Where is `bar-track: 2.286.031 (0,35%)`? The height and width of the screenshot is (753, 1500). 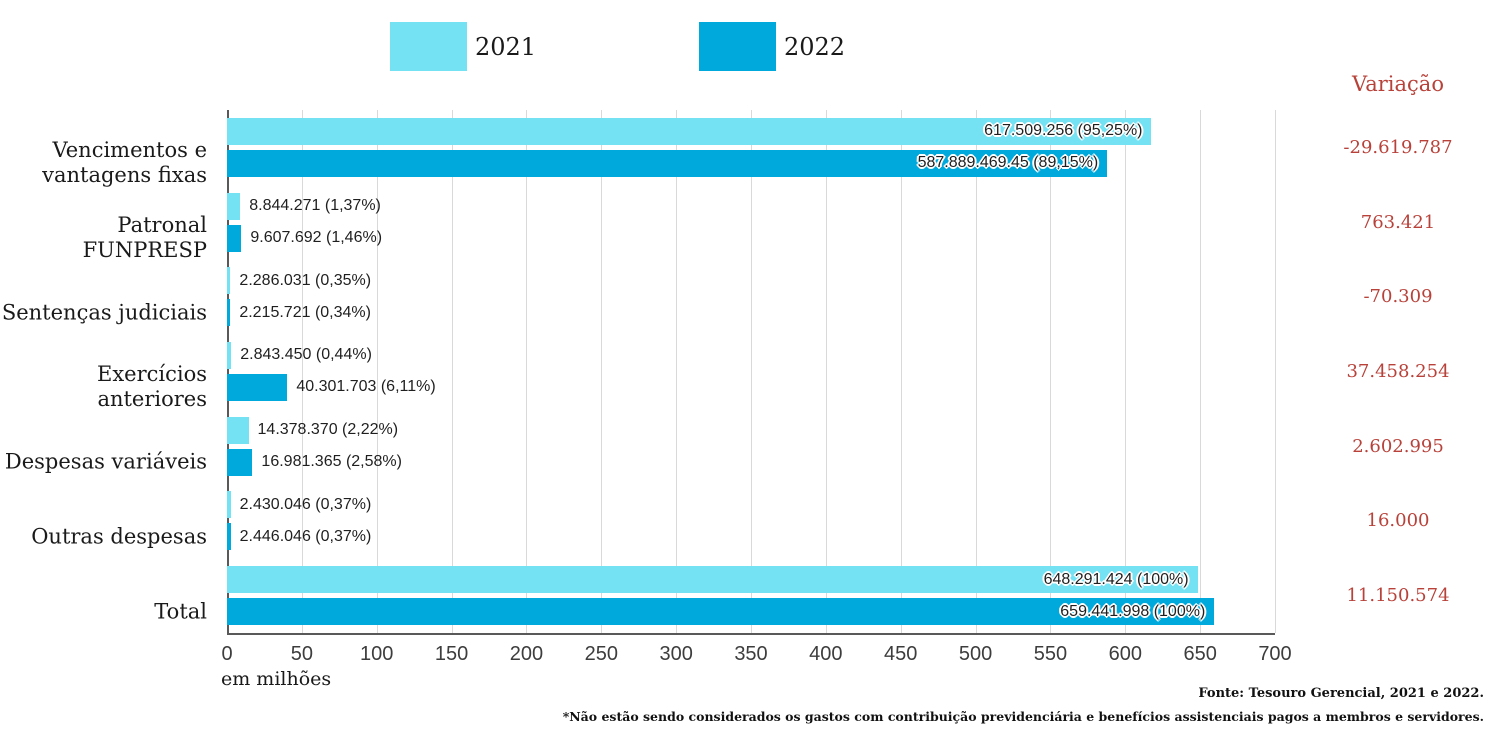
bar-track: 2.286.031 (0,35%) is located at coordinates (751, 281).